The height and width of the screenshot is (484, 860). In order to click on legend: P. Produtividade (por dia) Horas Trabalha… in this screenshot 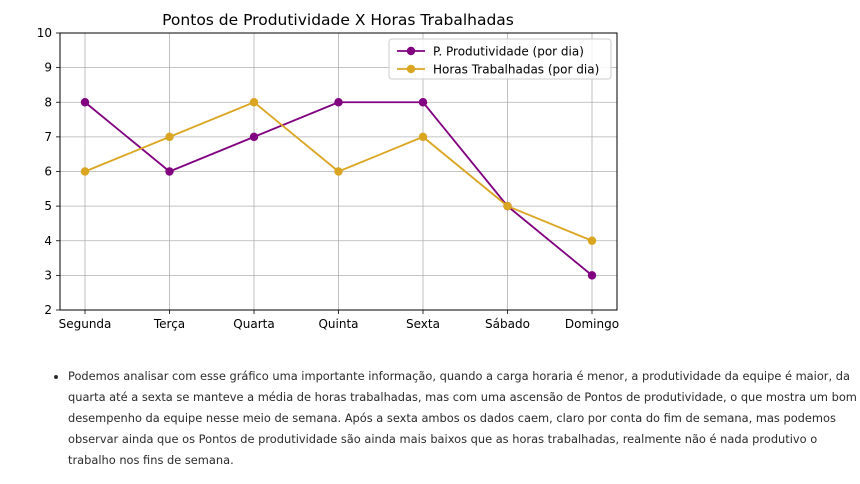, I will do `click(500, 59)`.